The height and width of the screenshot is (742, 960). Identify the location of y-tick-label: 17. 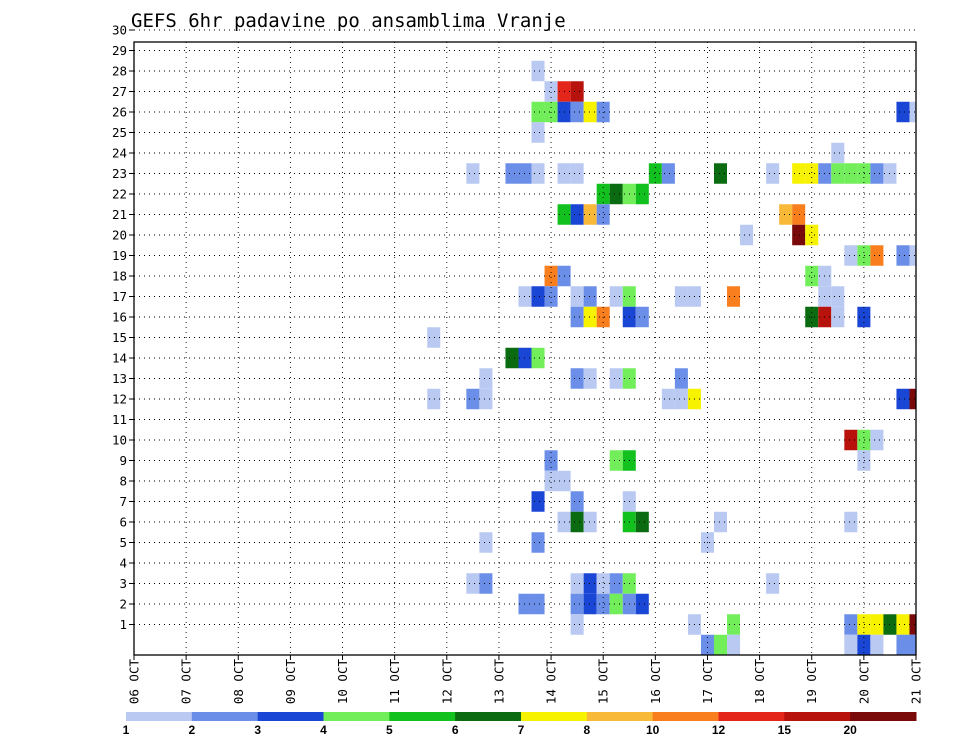
(119, 296).